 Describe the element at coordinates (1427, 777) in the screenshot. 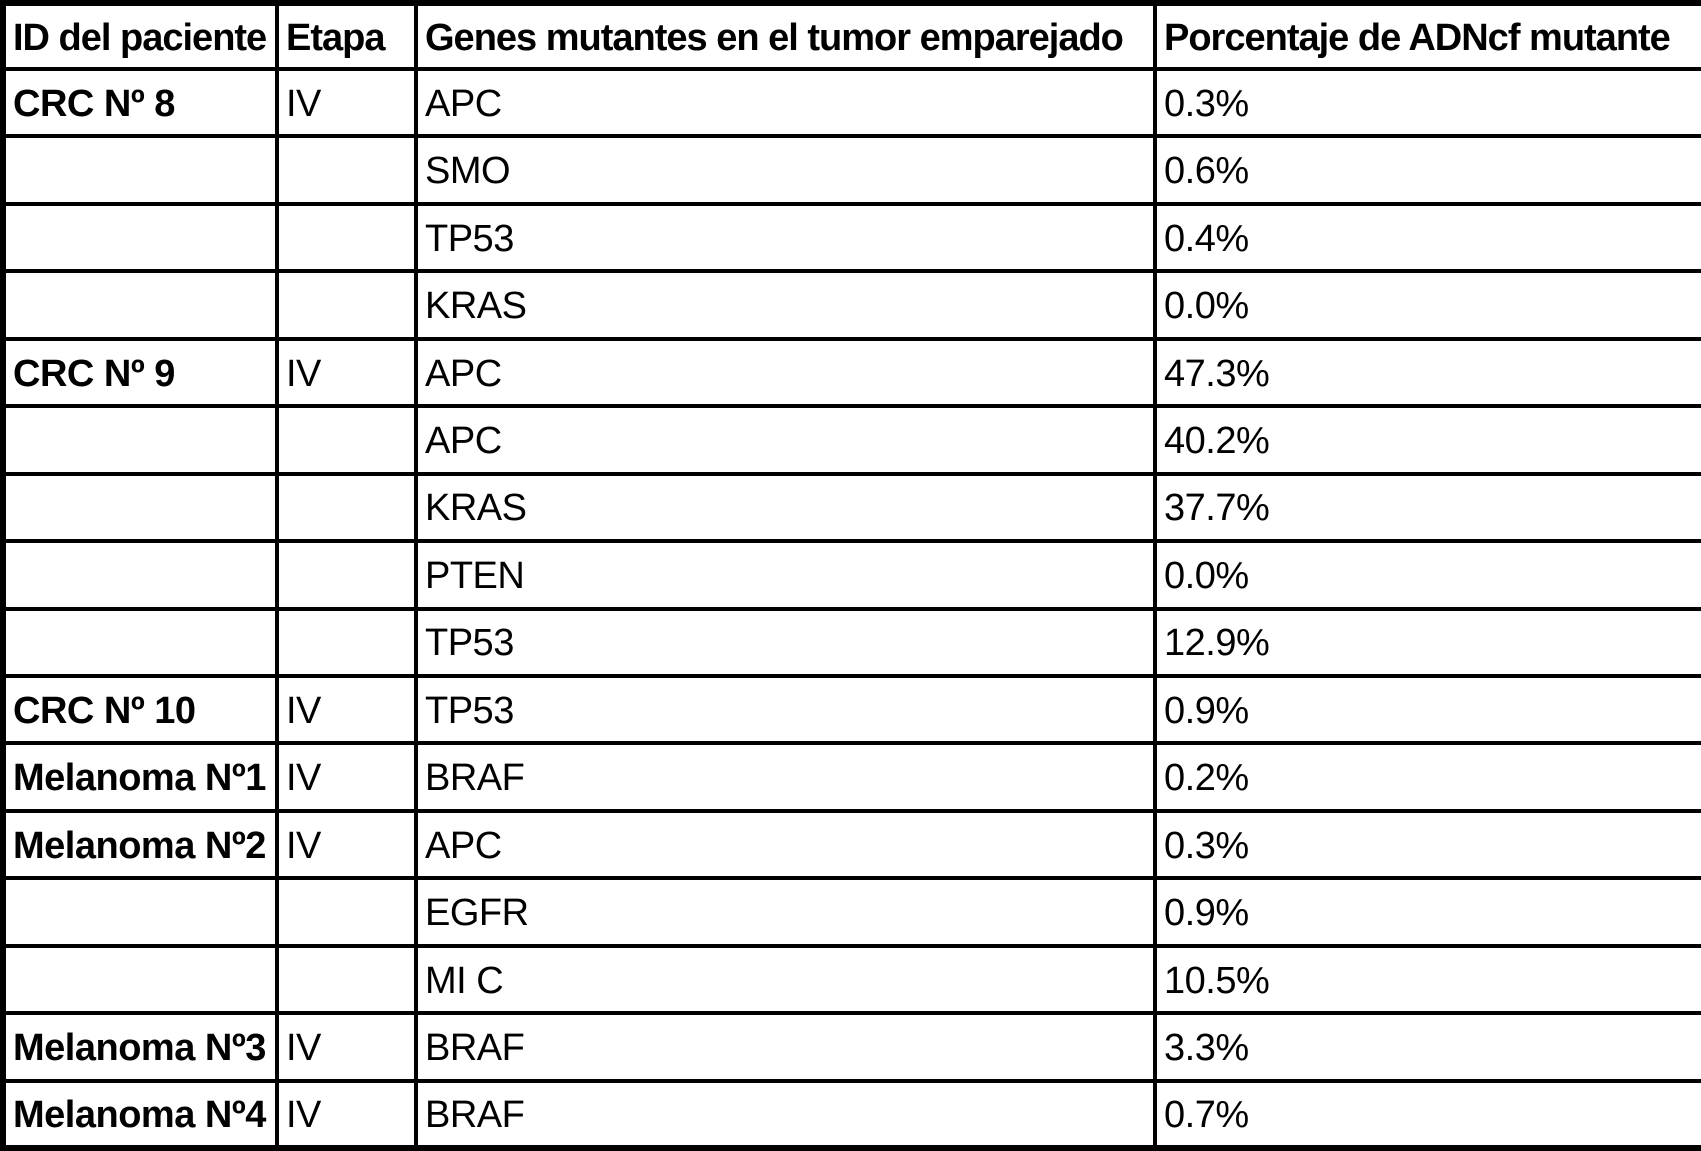

I see `percentage-cell: 0.2%` at that location.